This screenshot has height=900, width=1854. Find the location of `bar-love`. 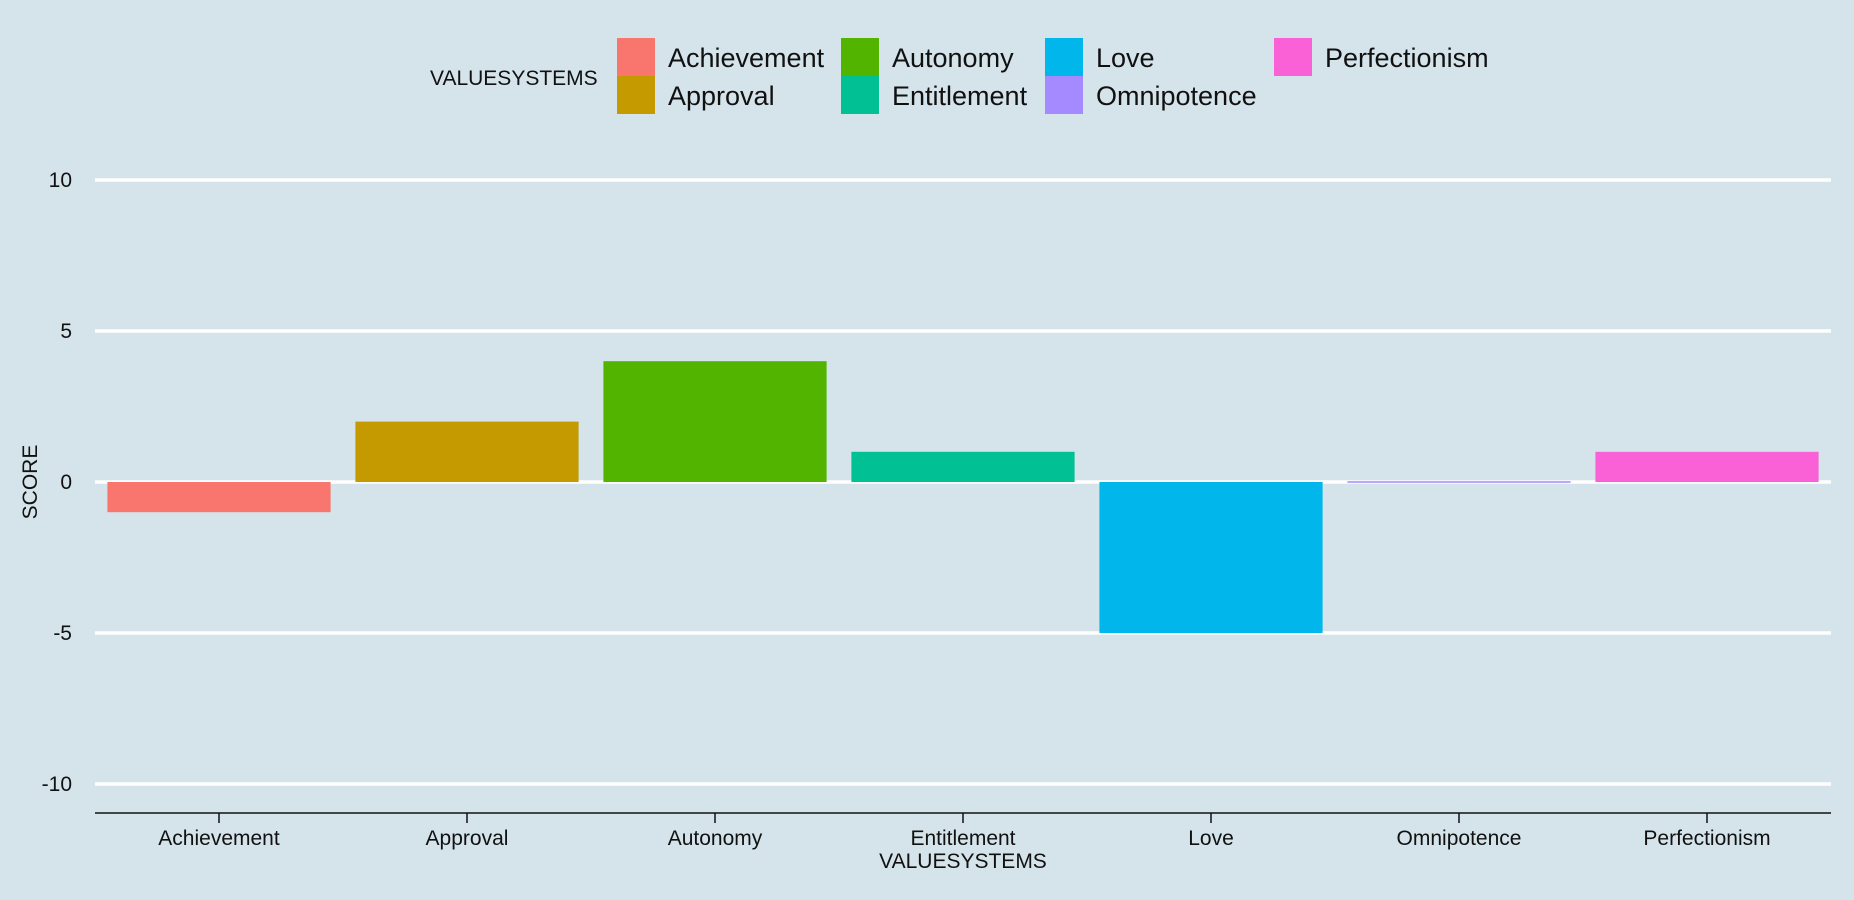

bar-love is located at coordinates (1211, 557).